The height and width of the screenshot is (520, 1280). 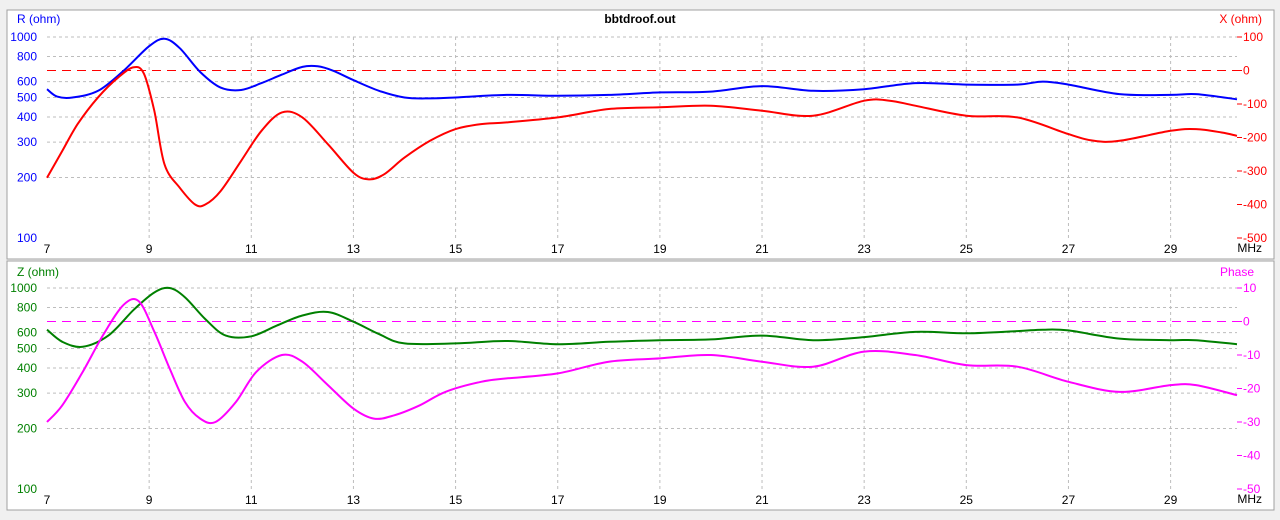 I want to click on top-x-unit-label: MHz, so click(x=1249, y=248).